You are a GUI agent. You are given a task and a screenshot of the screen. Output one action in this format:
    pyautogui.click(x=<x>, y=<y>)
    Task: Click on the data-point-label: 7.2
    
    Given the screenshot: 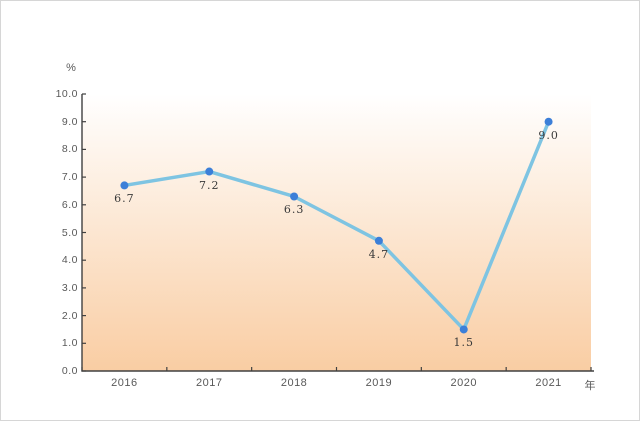 What is the action you would take?
    pyautogui.click(x=209, y=185)
    